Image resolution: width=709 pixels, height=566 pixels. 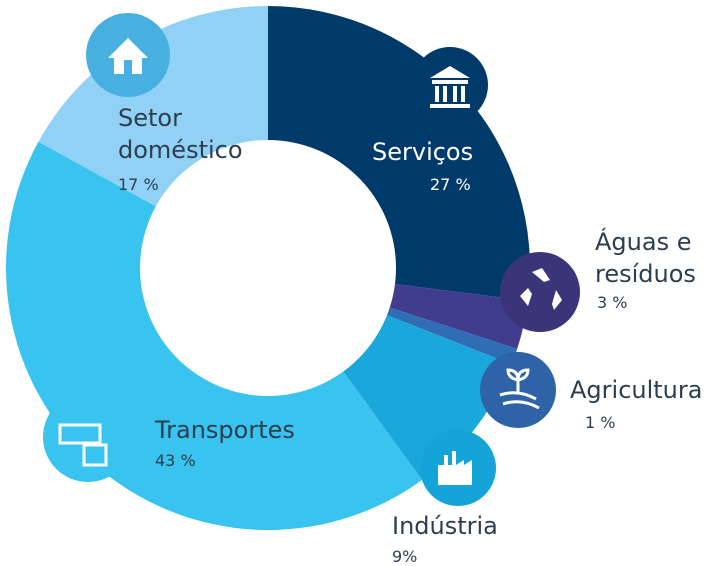 I want to click on category-label: Agricultura, so click(x=636, y=390).